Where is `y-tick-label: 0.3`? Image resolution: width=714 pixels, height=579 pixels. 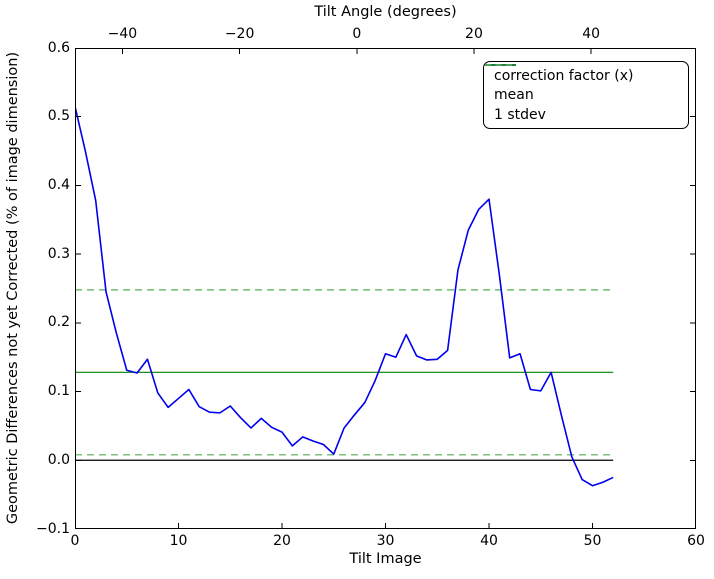
y-tick-label: 0.3 is located at coordinates (58, 253).